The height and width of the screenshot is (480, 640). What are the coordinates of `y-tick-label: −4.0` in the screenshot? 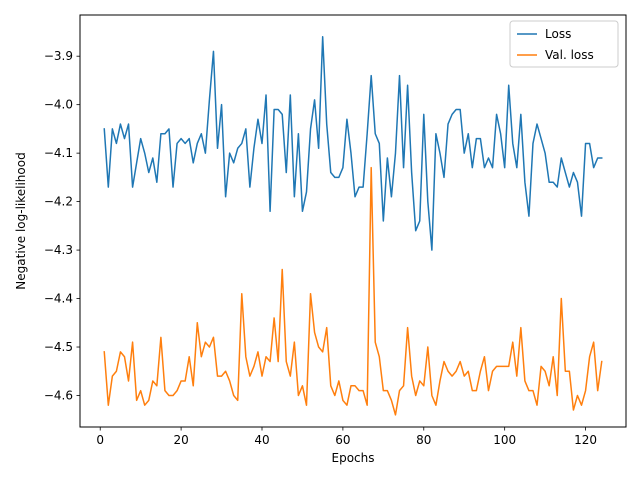 It's located at (58, 105).